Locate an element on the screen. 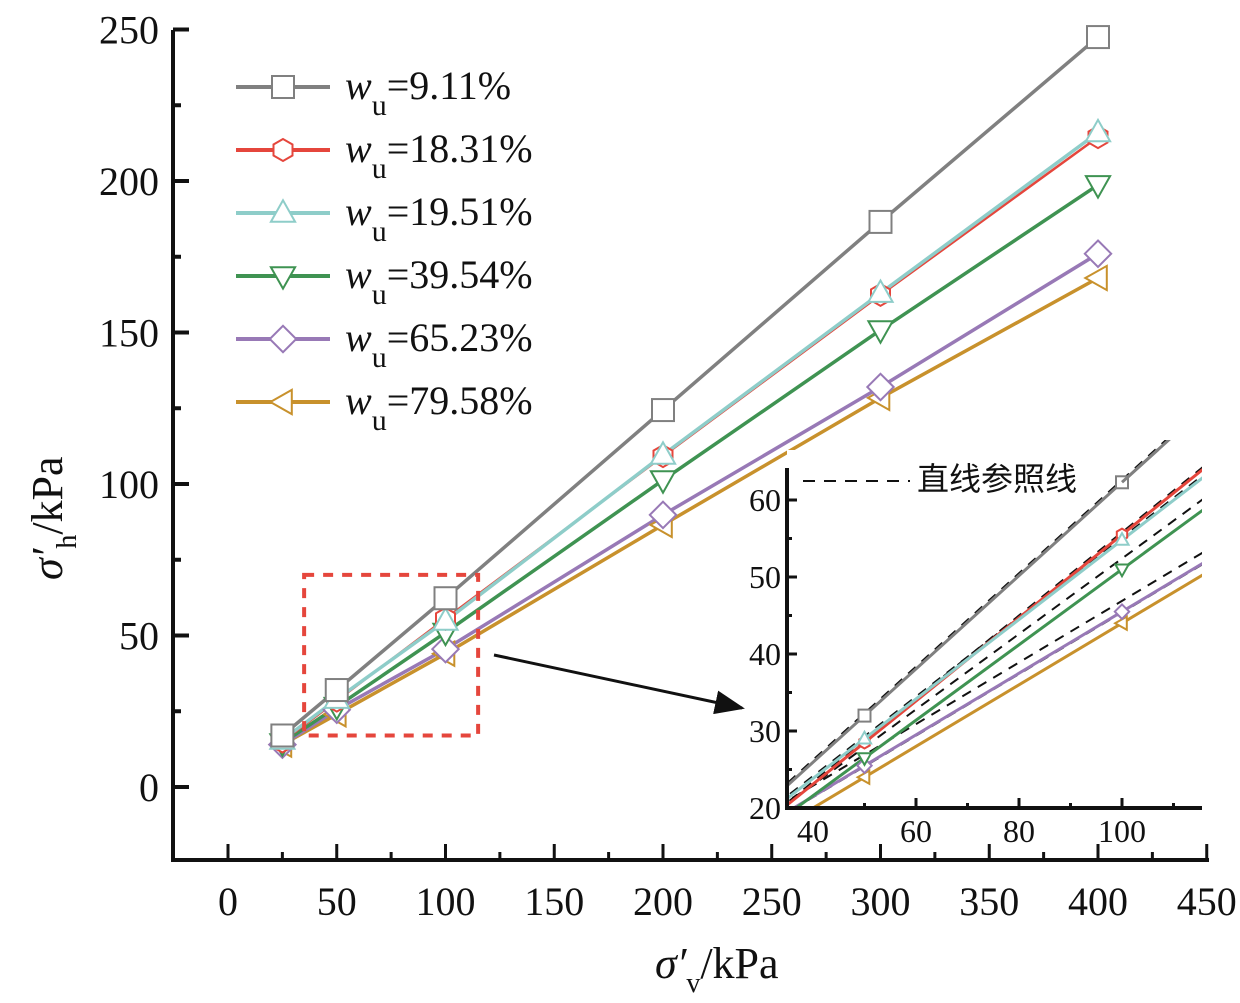 Image resolution: width=1240 pixels, height=1003 pixels. zoom-arrow is located at coordinates (619, 684).